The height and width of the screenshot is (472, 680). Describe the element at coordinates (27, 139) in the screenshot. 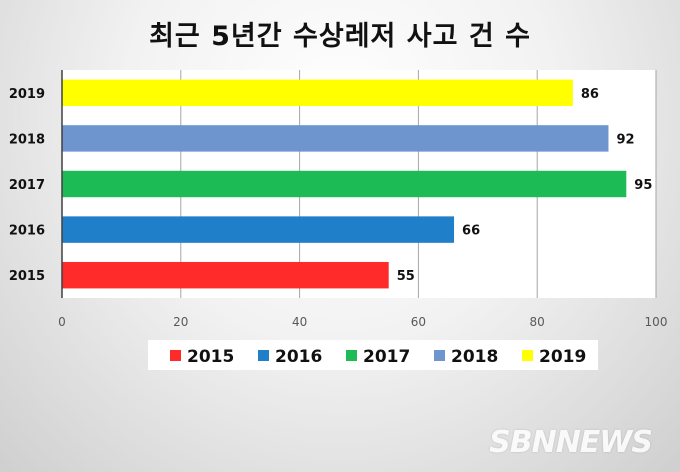

I see `y-tick-label-2018: 2018` at that location.